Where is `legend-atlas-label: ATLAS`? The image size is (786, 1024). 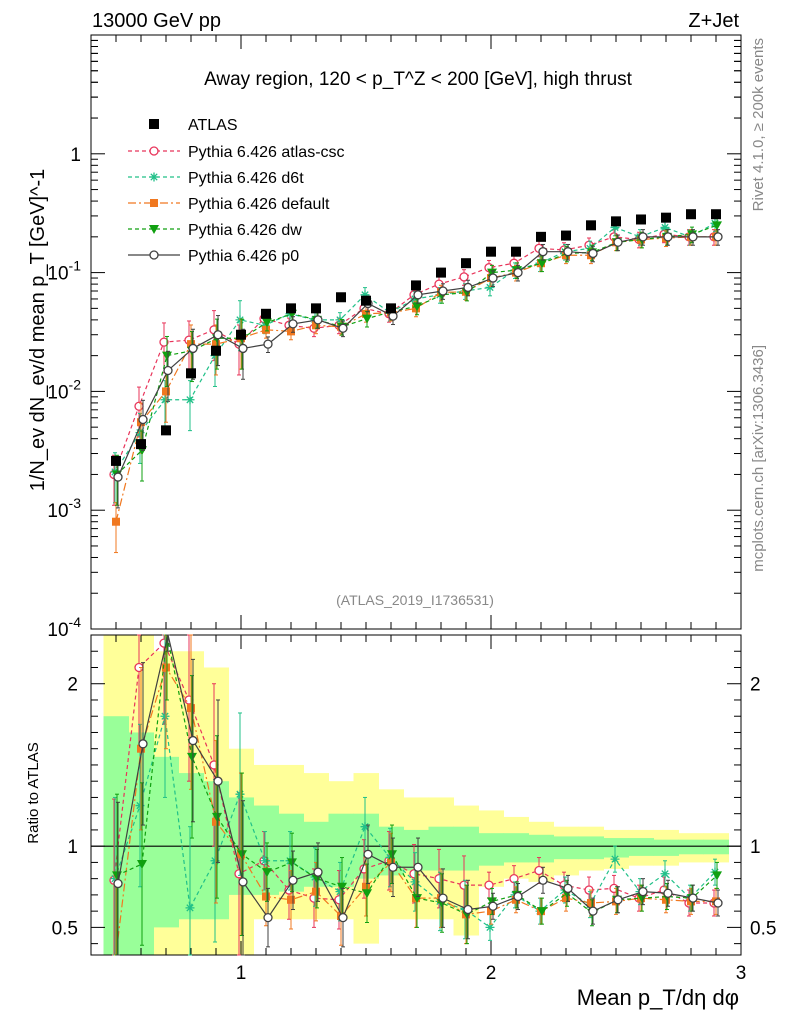
legend-atlas-label: ATLAS is located at coordinates (213, 125).